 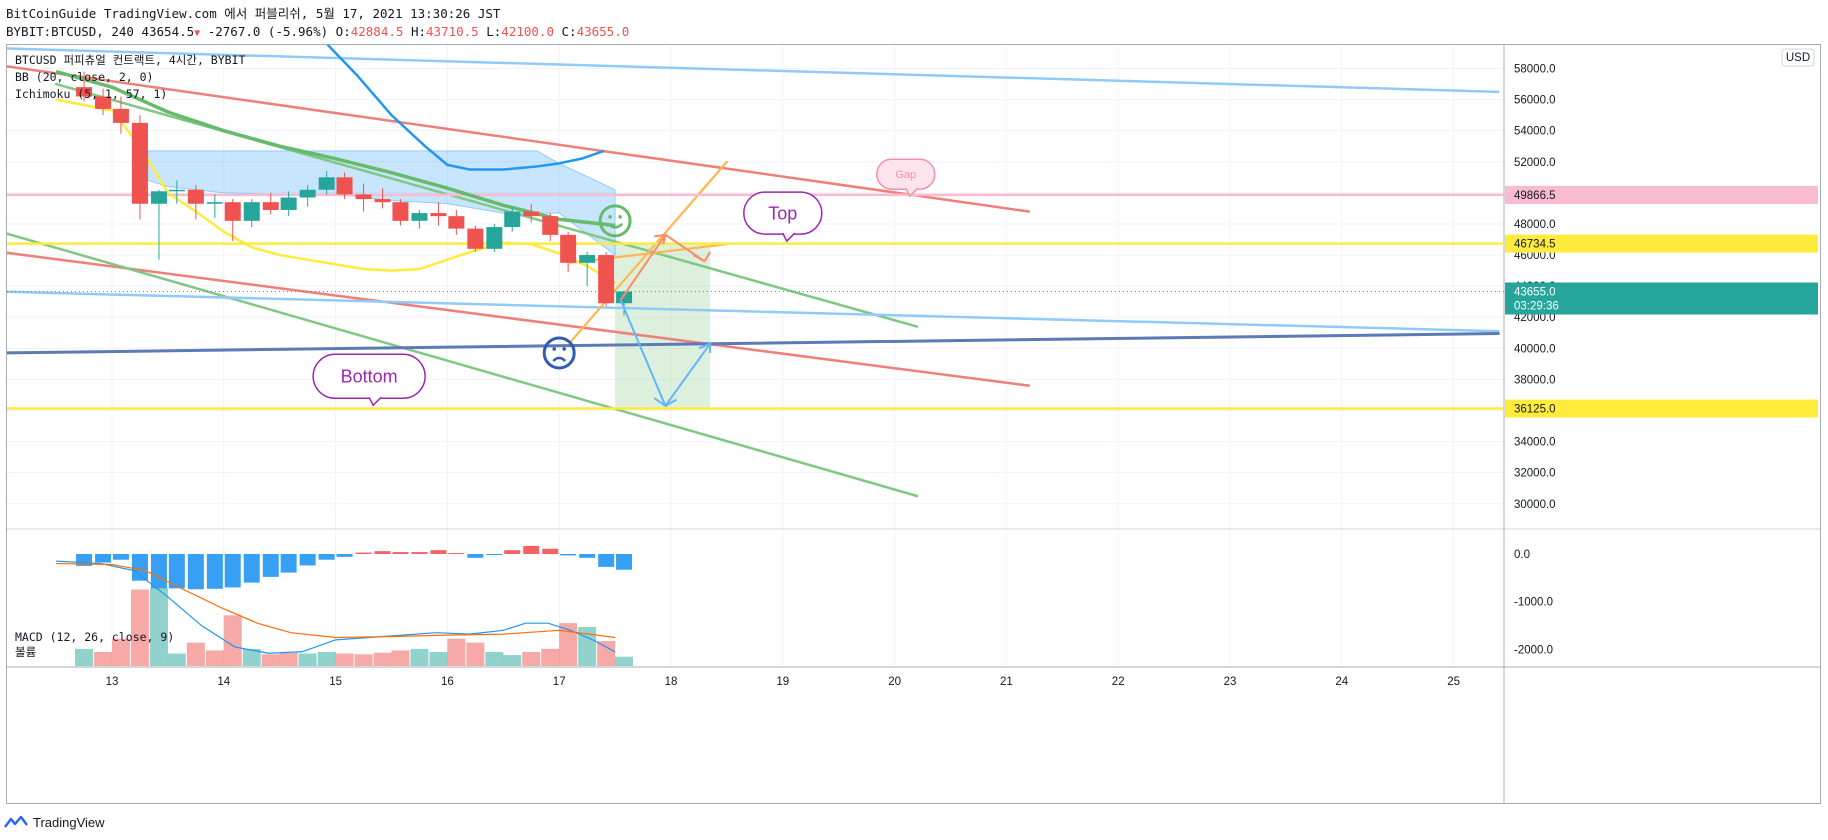 I want to click on trendline-orange-up, so click(x=649, y=252).